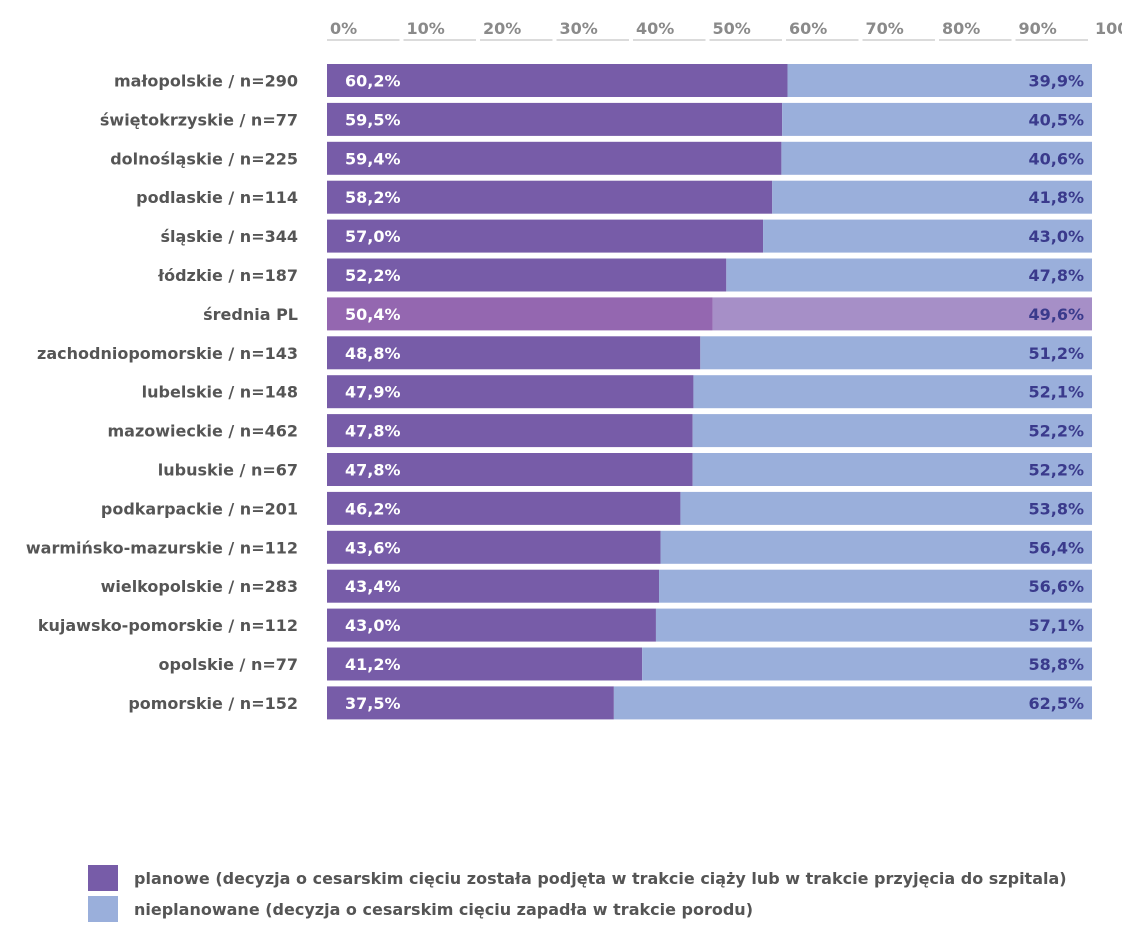 This screenshot has width=1122, height=930. Describe the element at coordinates (1056, 236) in the screenshot. I see `value-label-unplanned: 43,0%` at that location.